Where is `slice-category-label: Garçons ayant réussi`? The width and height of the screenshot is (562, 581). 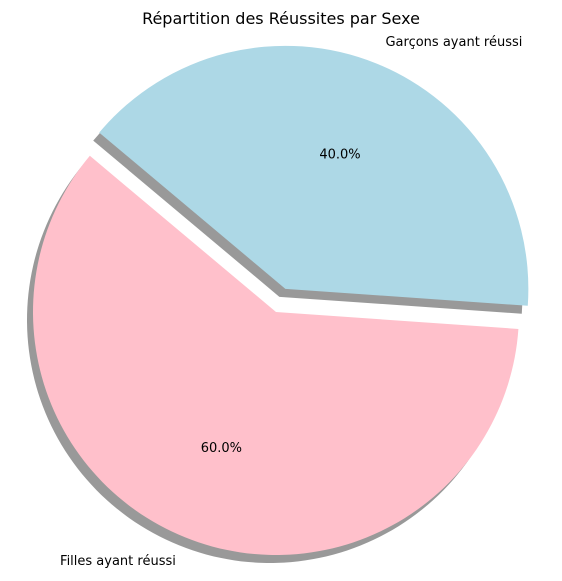
slice-category-label: Garçons ayant réussi is located at coordinates (453, 42).